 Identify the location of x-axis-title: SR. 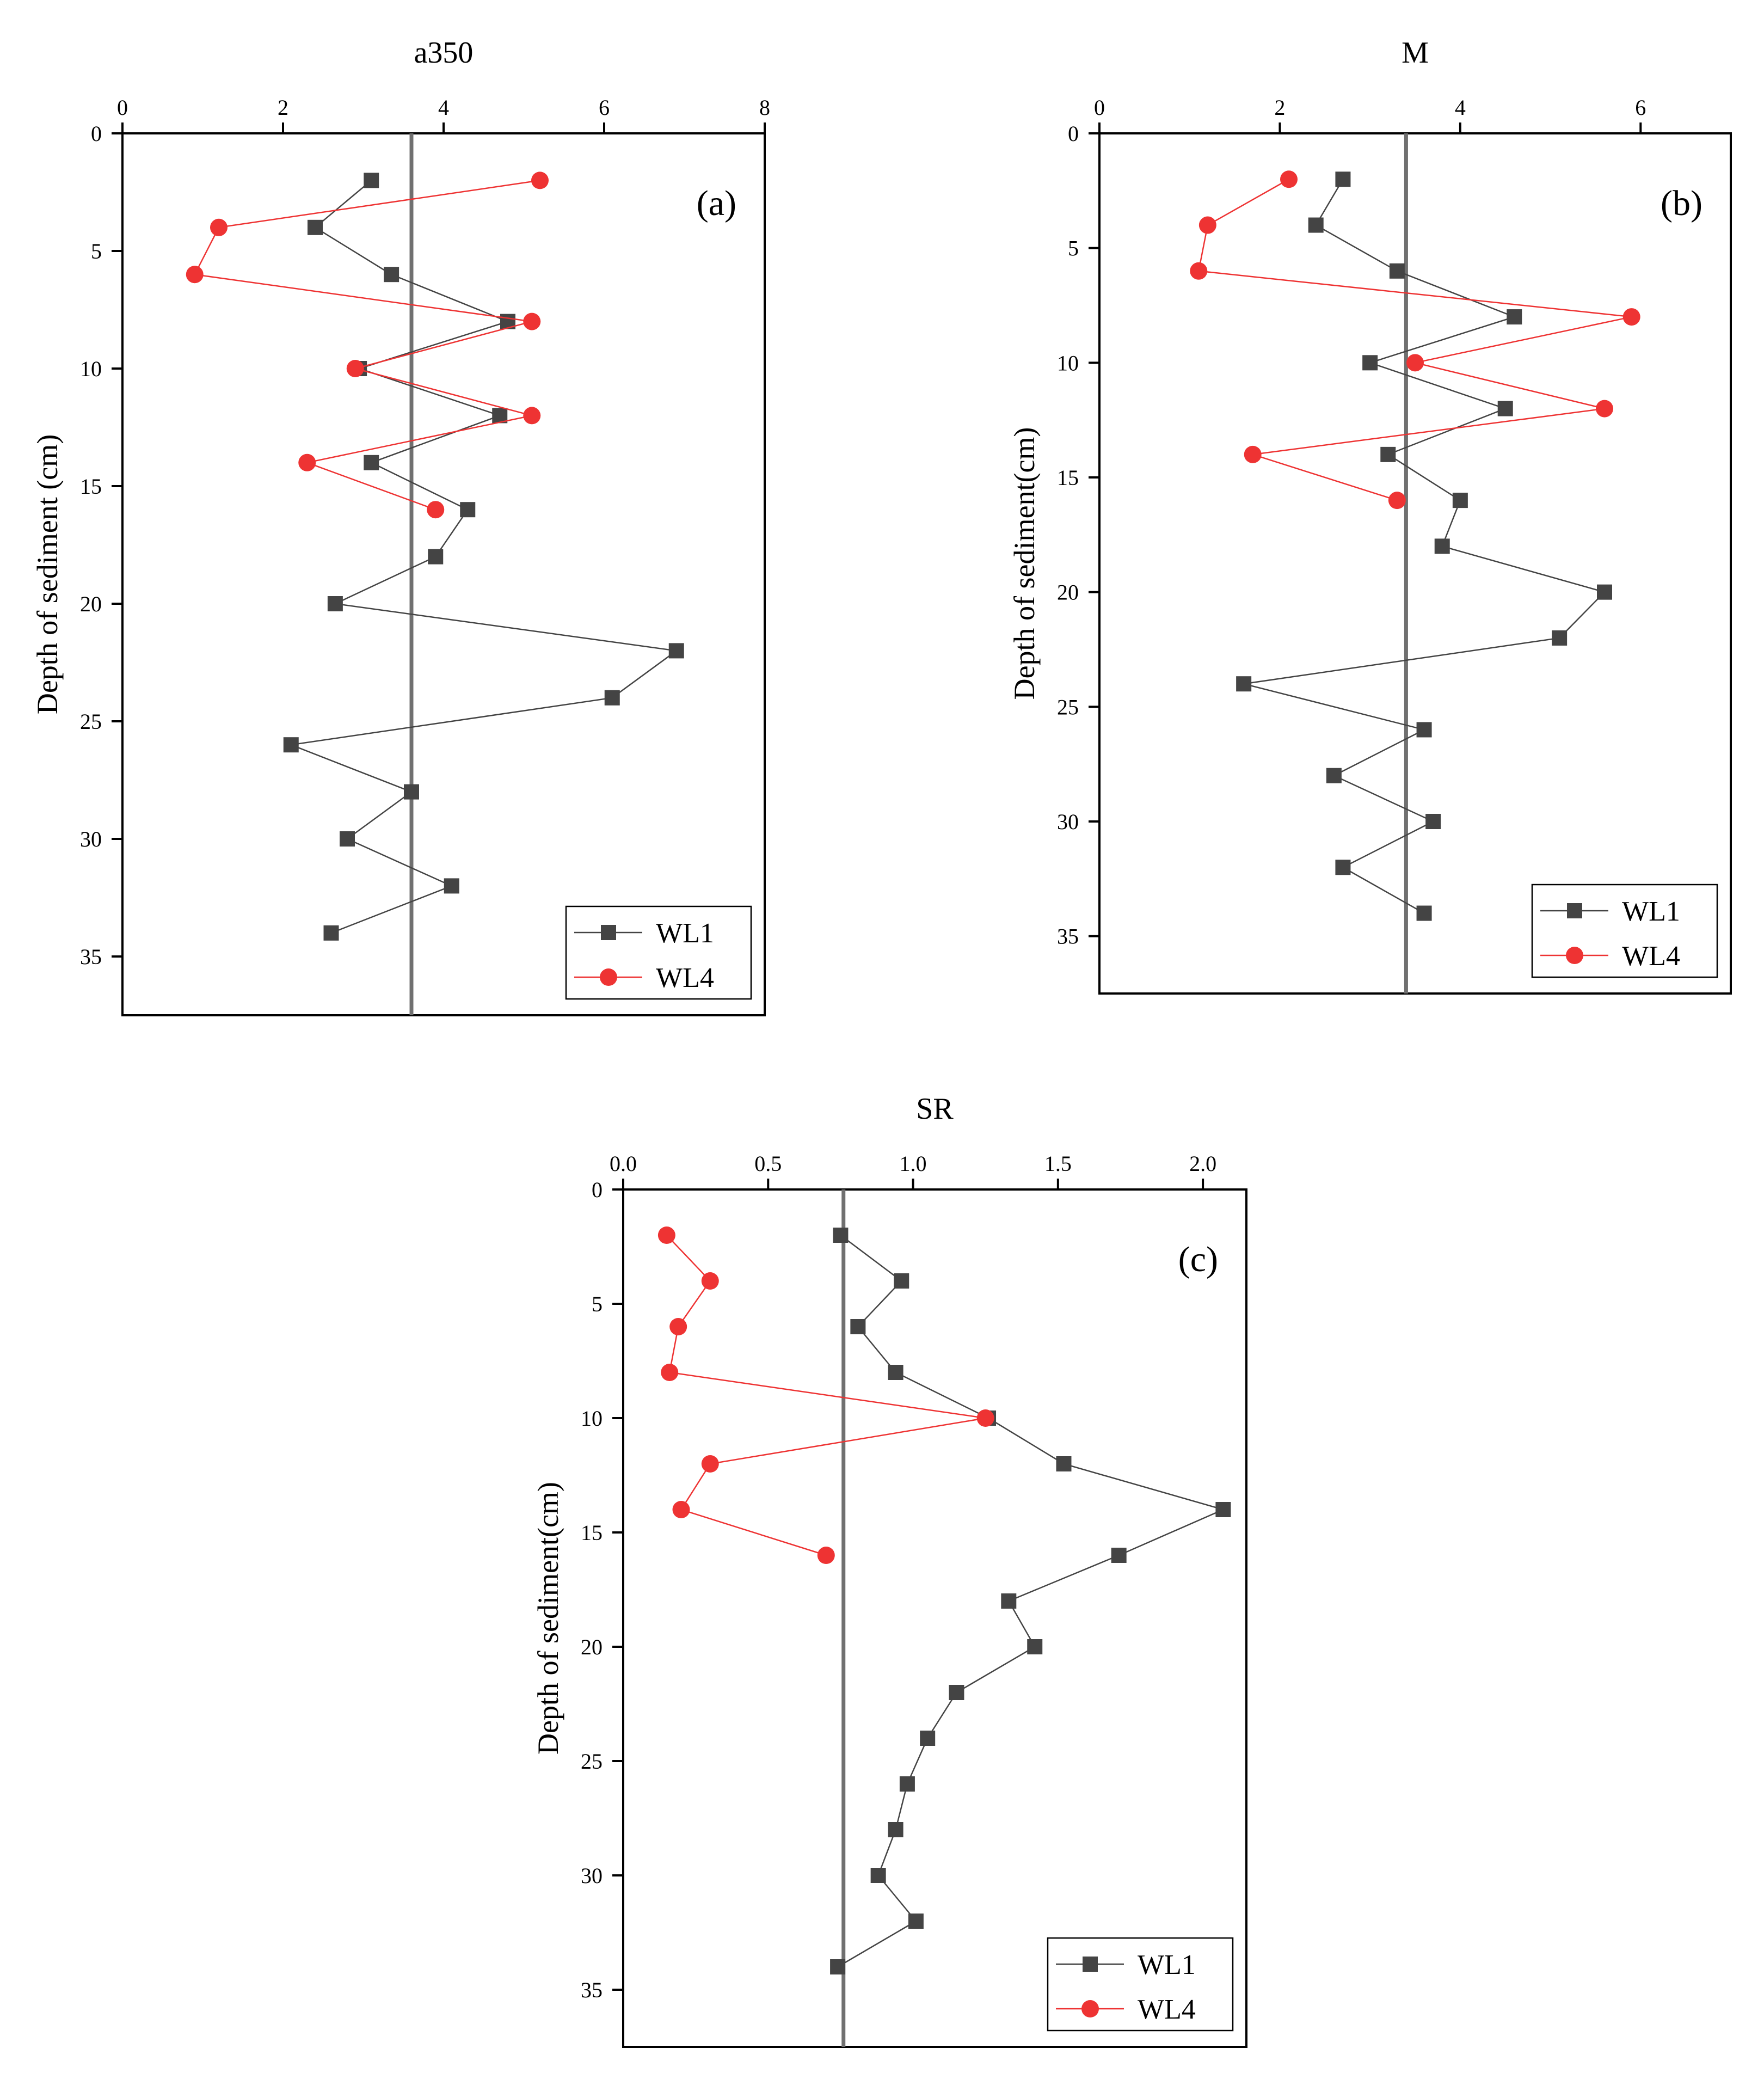
(935, 1109).